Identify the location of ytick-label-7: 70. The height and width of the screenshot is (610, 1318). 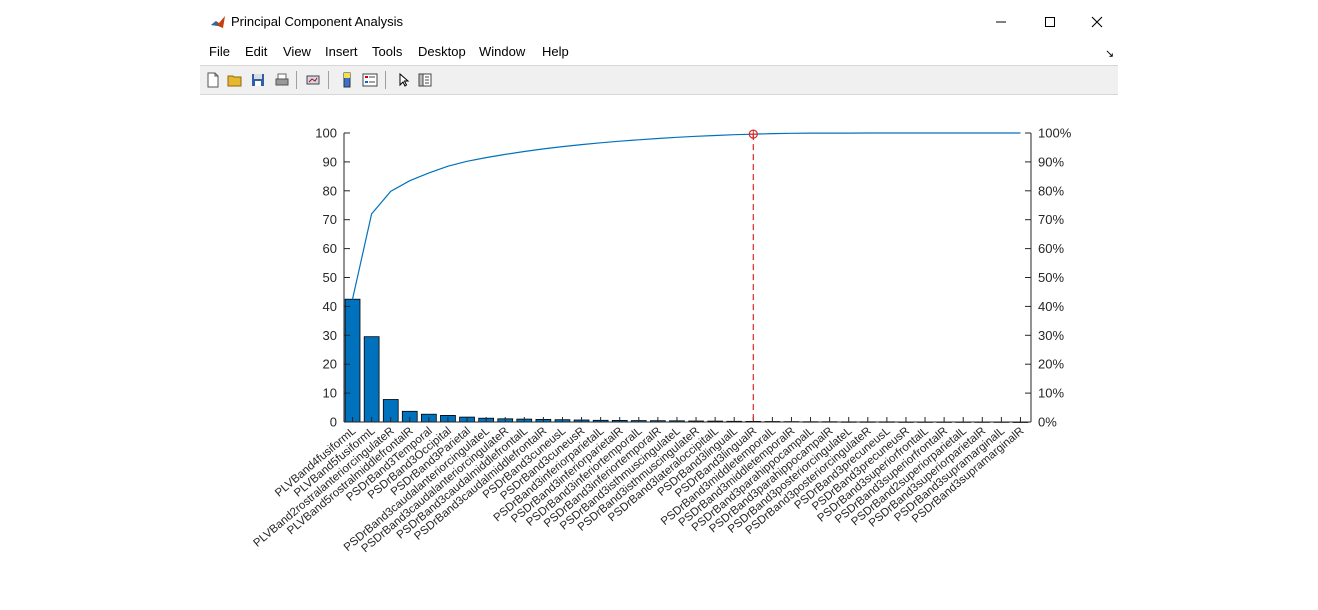
(330, 219).